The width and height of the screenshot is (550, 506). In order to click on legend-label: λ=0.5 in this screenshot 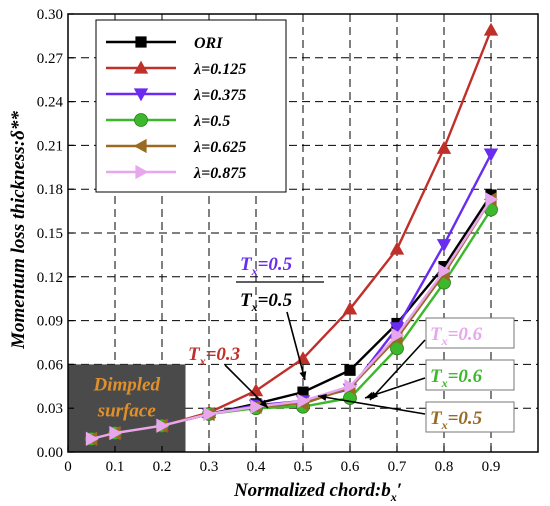, I will do `click(211, 121)`.